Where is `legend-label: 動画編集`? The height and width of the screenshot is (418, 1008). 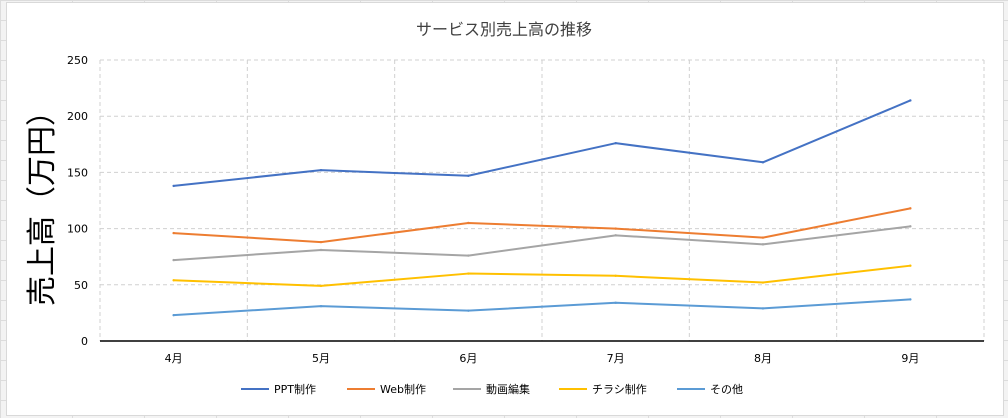
legend-label: 動画編集 is located at coordinates (508, 389).